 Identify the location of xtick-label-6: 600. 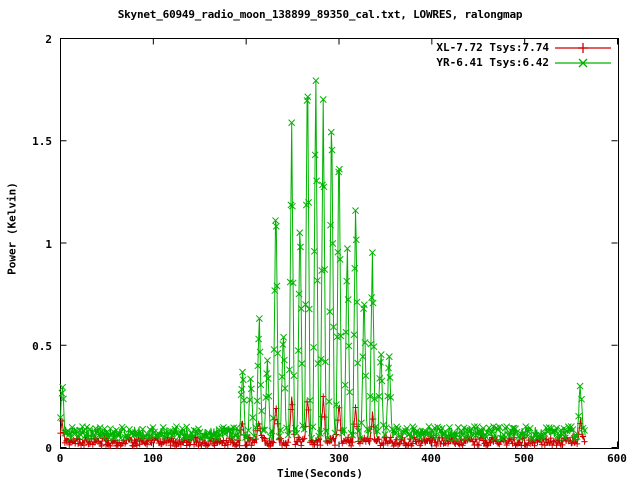
(617, 458).